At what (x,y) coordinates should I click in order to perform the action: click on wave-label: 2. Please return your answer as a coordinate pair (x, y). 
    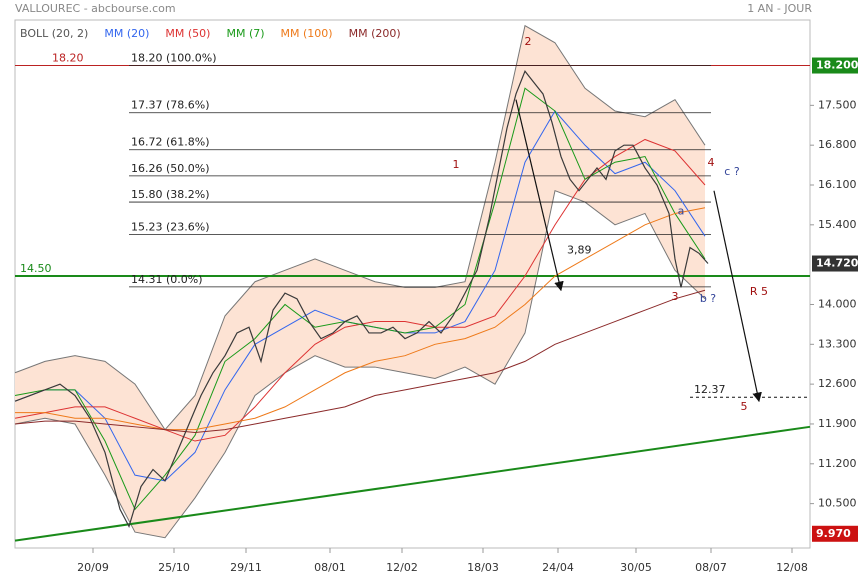
    Looking at the image, I should click on (528, 41).